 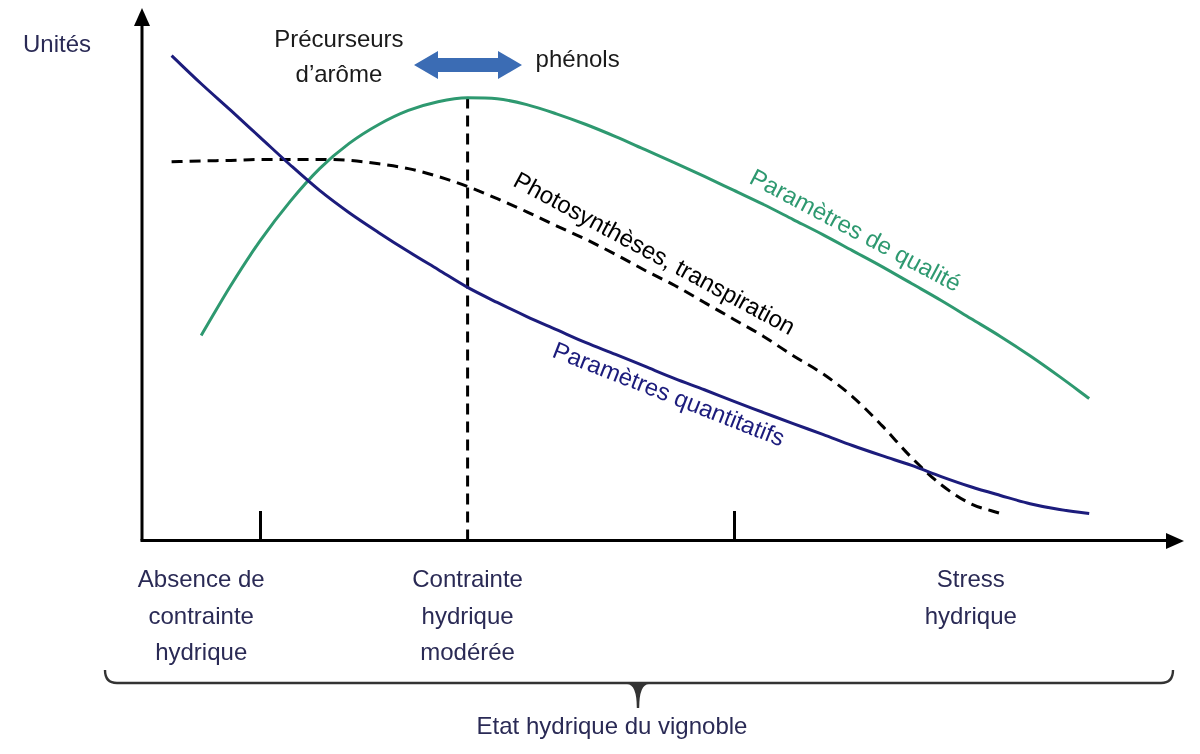 I want to click on x-axis-title: Etat hydrique du vignoble, so click(x=612, y=726).